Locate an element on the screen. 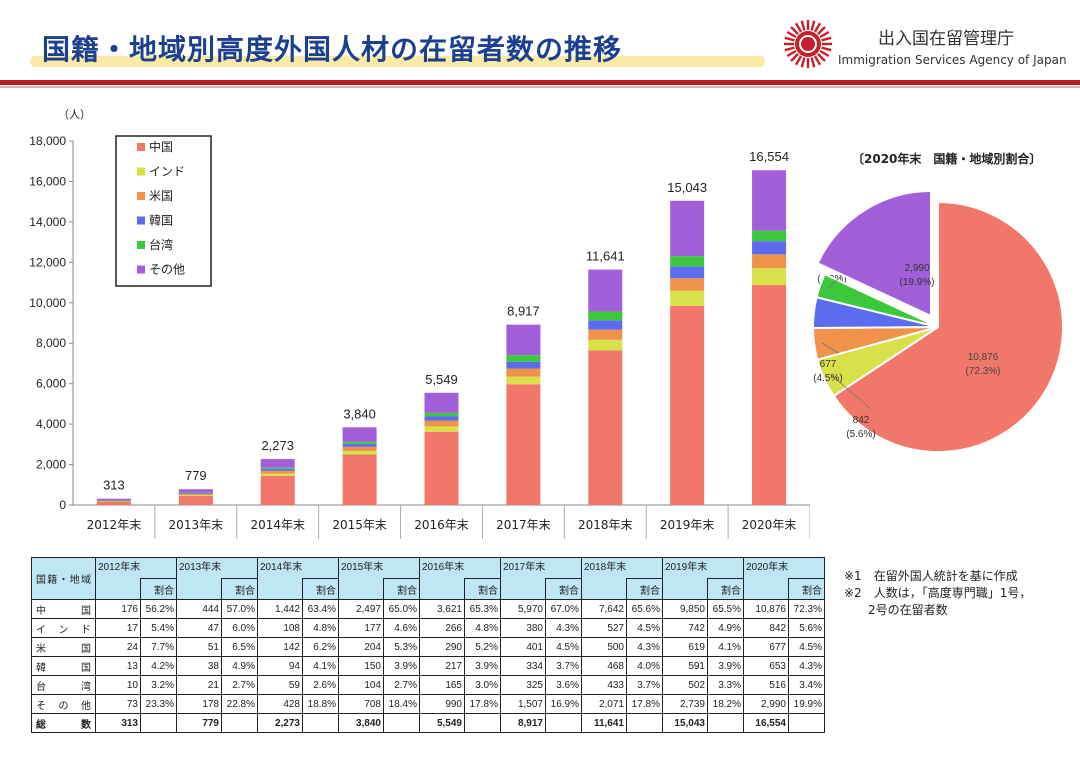 This screenshot has height=764, width=1080. y-tick-label: 4,000 is located at coordinates (51, 424).